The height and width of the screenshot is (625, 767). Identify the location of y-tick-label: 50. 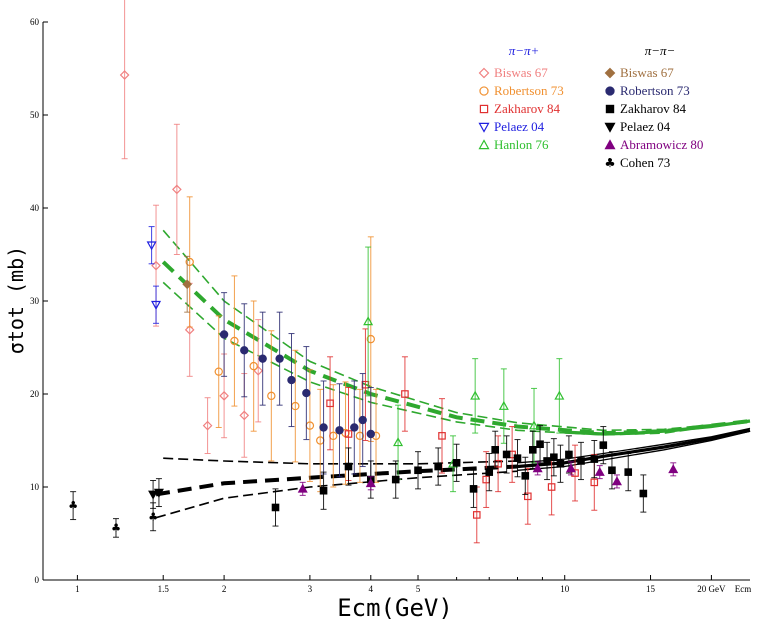
(35, 115).